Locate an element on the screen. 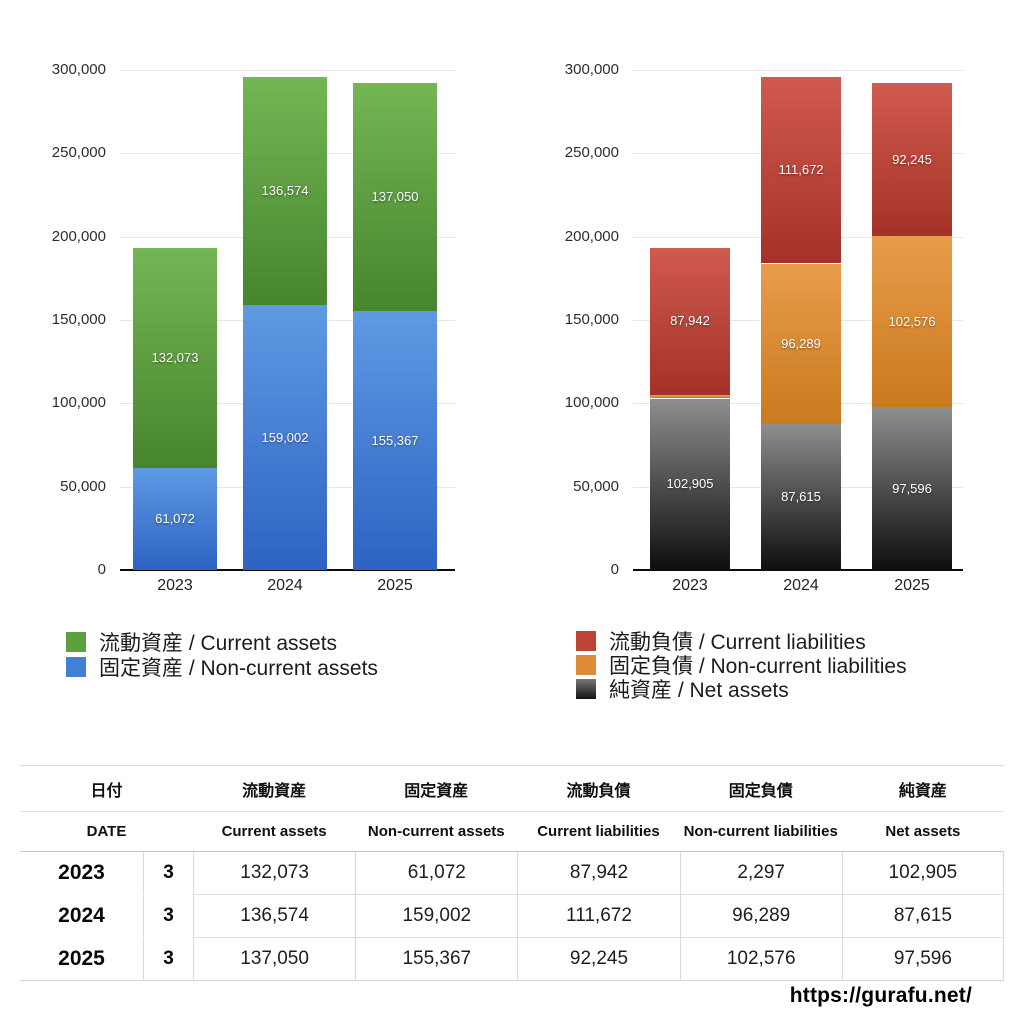 This screenshot has height=1024, width=1024. legend-item: 固定負債 / Non-current liabilities is located at coordinates (741, 665).